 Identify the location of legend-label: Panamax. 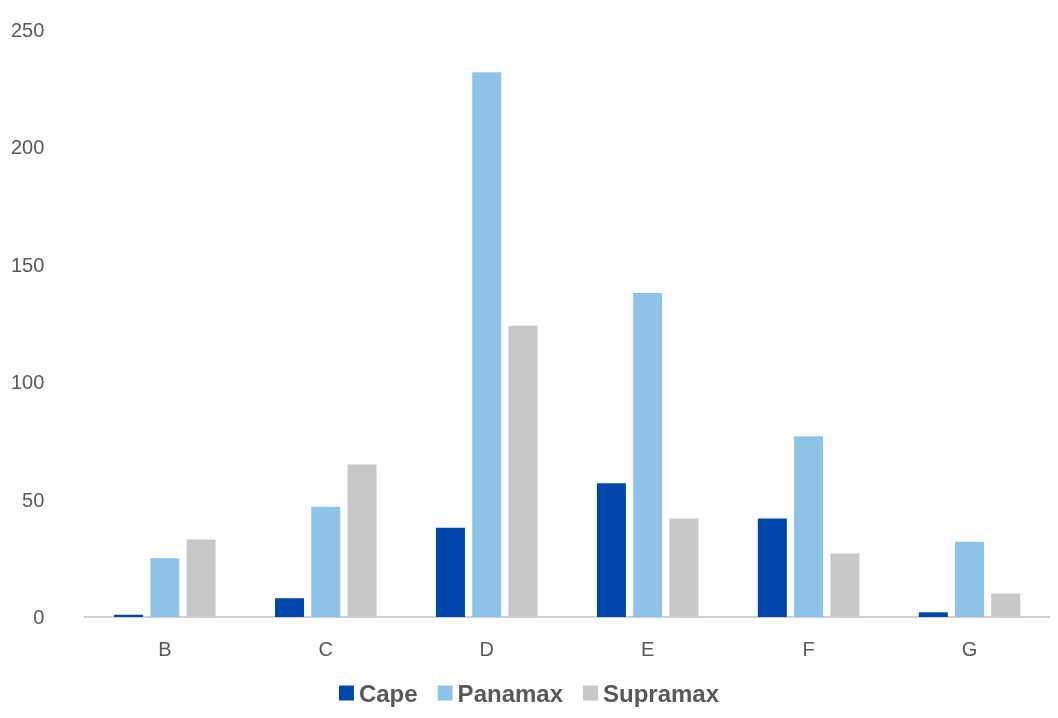
(510, 693).